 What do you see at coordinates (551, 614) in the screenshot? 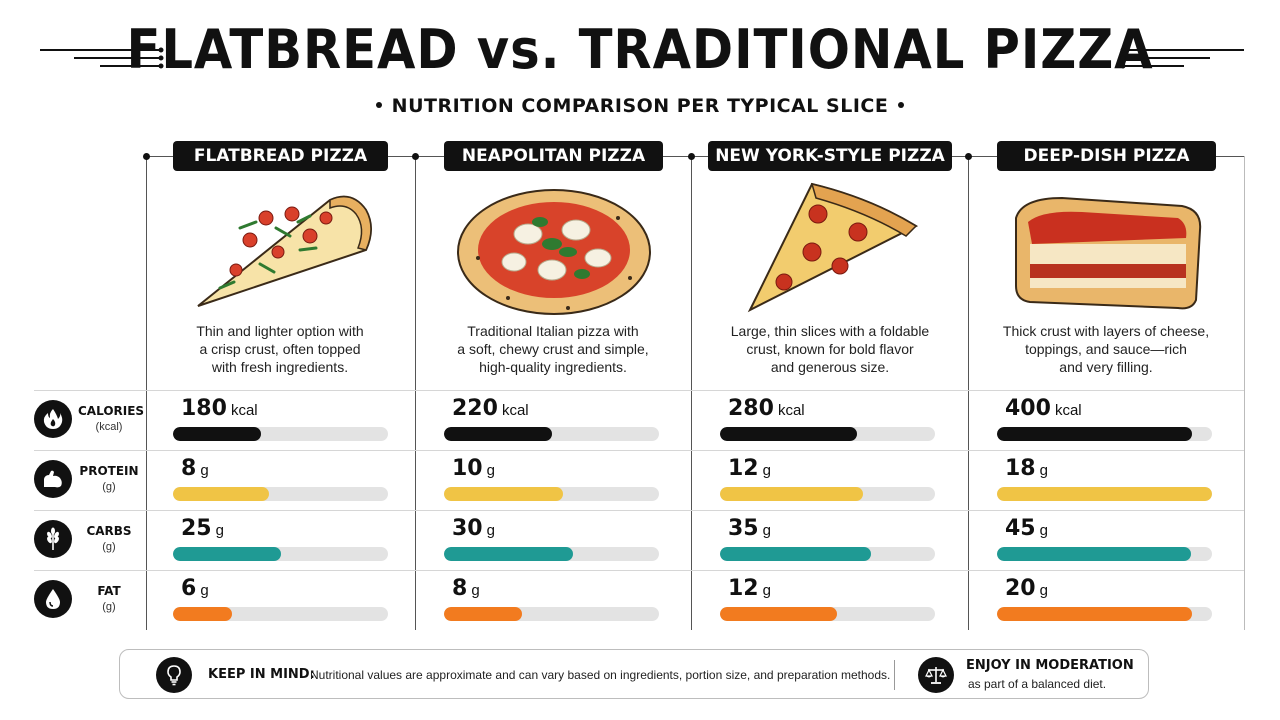
I see `neapolitan-fat-bar-track` at bounding box center [551, 614].